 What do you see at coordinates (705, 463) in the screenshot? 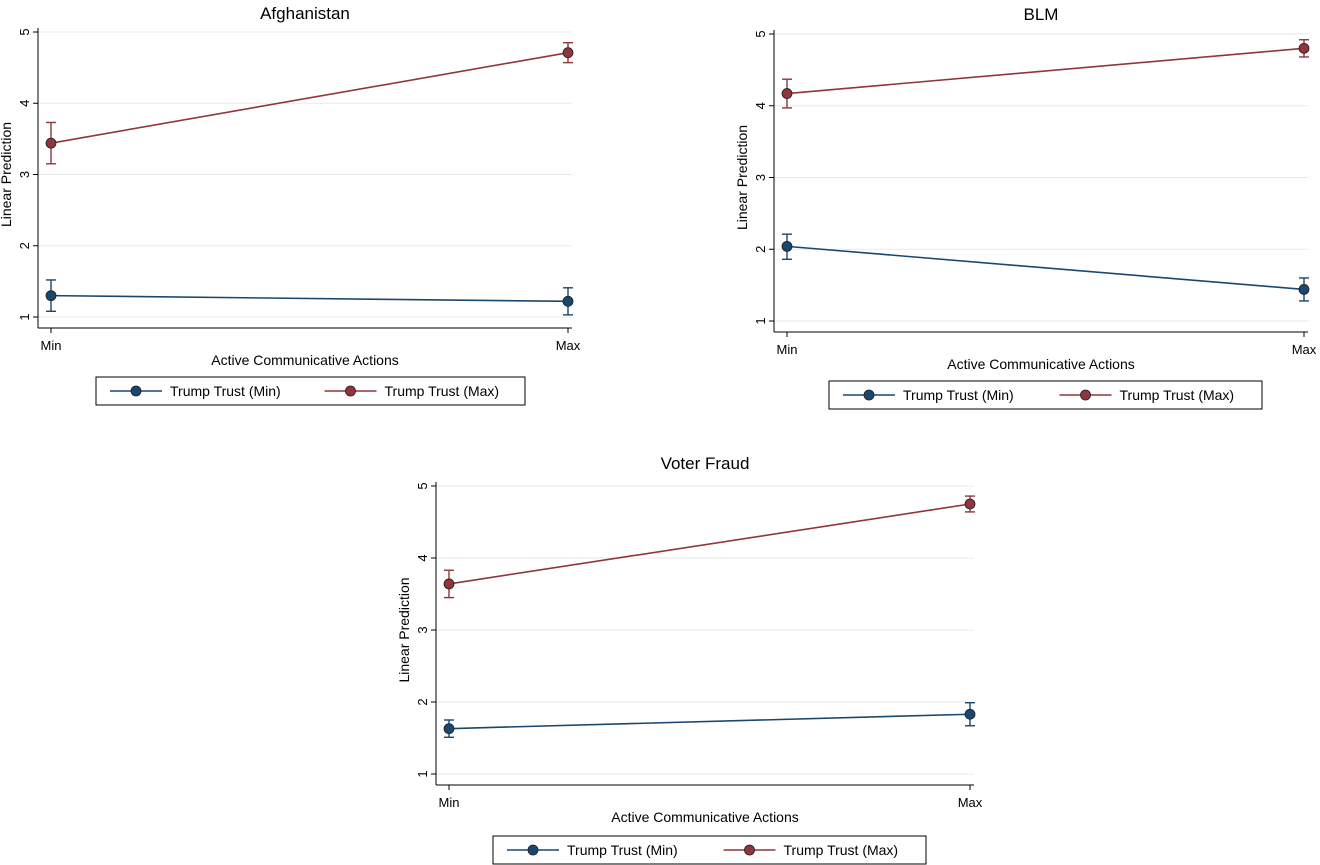
I see `chart-title: Voter Fraud` at bounding box center [705, 463].